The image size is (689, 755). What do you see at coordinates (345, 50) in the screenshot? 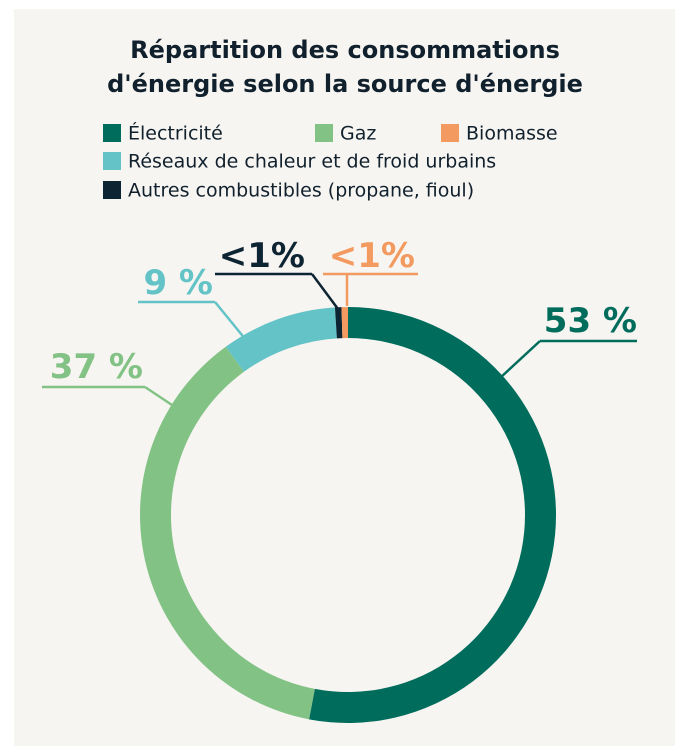
I see `chart-title: Répartition des consommations` at bounding box center [345, 50].